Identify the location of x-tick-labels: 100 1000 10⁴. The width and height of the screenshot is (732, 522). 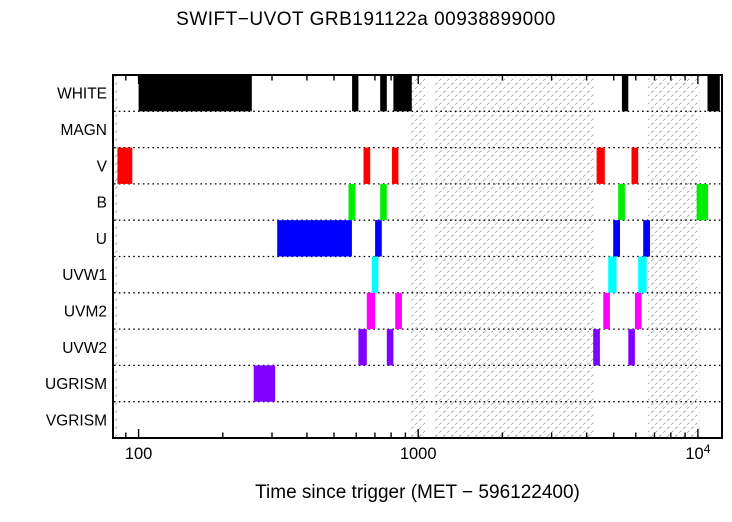
(418, 452).